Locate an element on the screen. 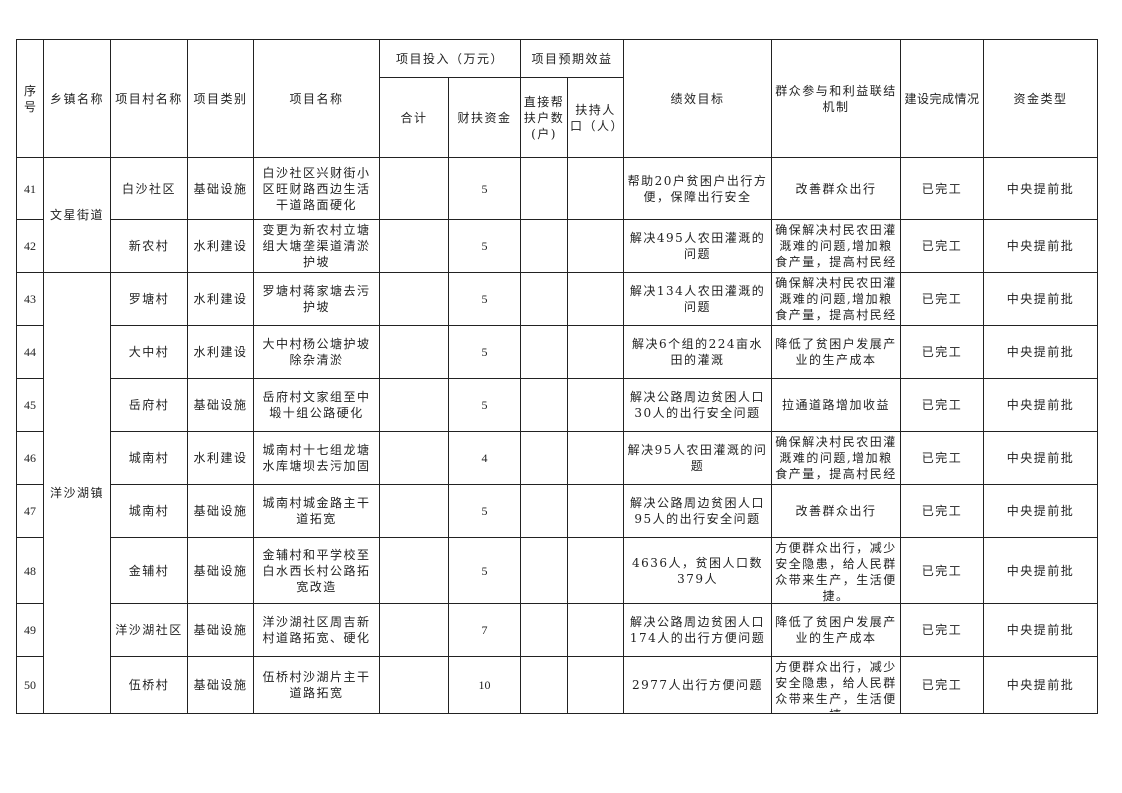  mechanism-cell-text: 降低了贫困户发展产业的生产成本 is located at coordinates (836, 630).